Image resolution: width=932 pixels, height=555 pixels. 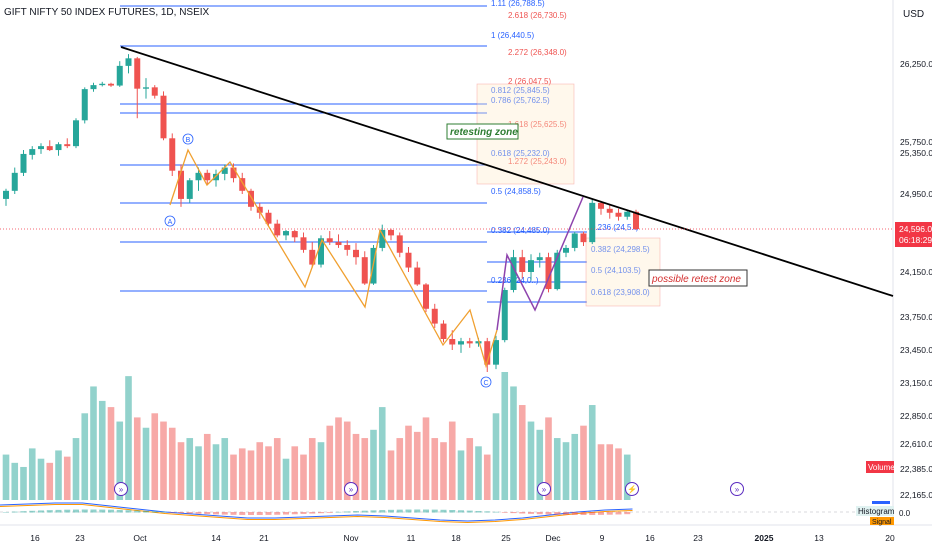 I want to click on price-axis-label: 24,150.0, so click(x=916, y=272).